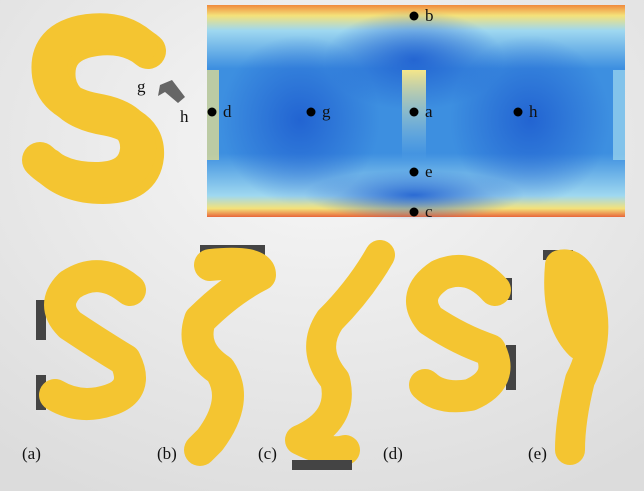 This screenshot has width=644, height=491. Describe the element at coordinates (537, 453) in the screenshot. I see `panel-label: (e)` at that location.